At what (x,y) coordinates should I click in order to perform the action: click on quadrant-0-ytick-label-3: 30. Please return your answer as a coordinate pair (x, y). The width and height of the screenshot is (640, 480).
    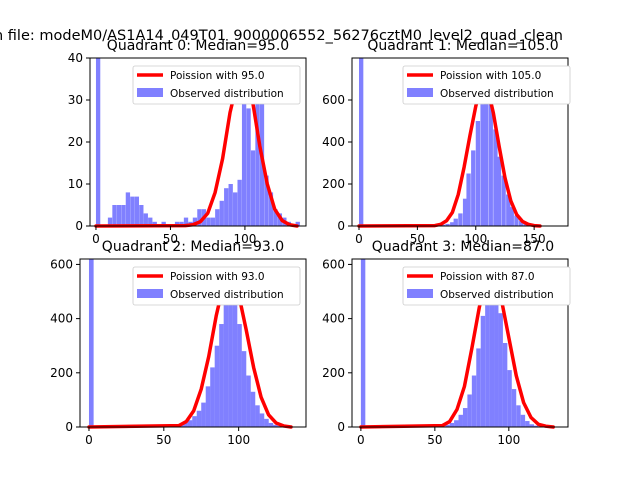
    Looking at the image, I should click on (75, 100).